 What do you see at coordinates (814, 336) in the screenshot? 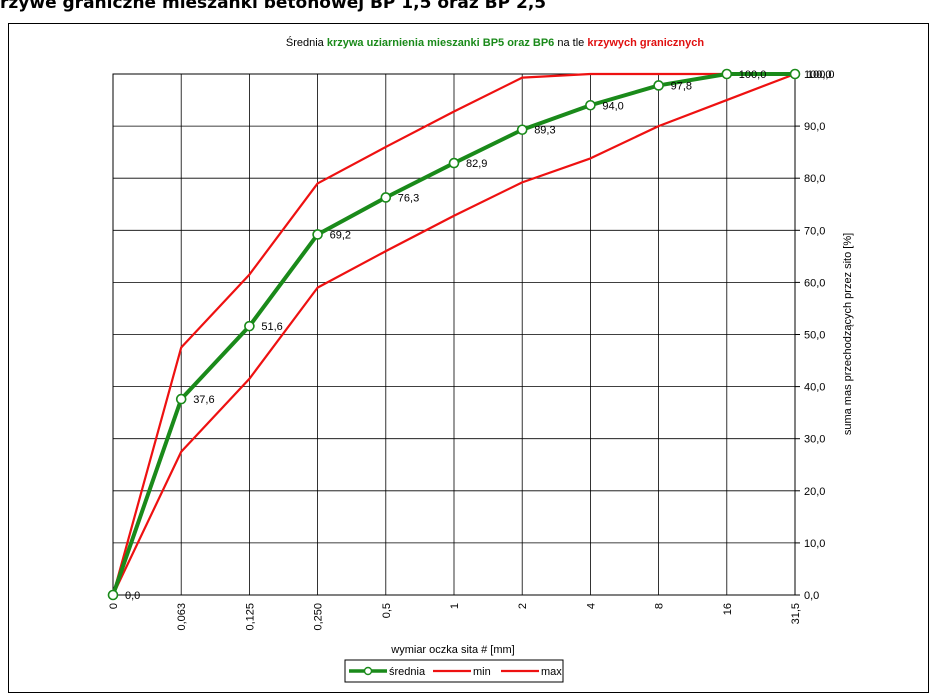
I see `y-tick-label: 50,0` at bounding box center [814, 336].